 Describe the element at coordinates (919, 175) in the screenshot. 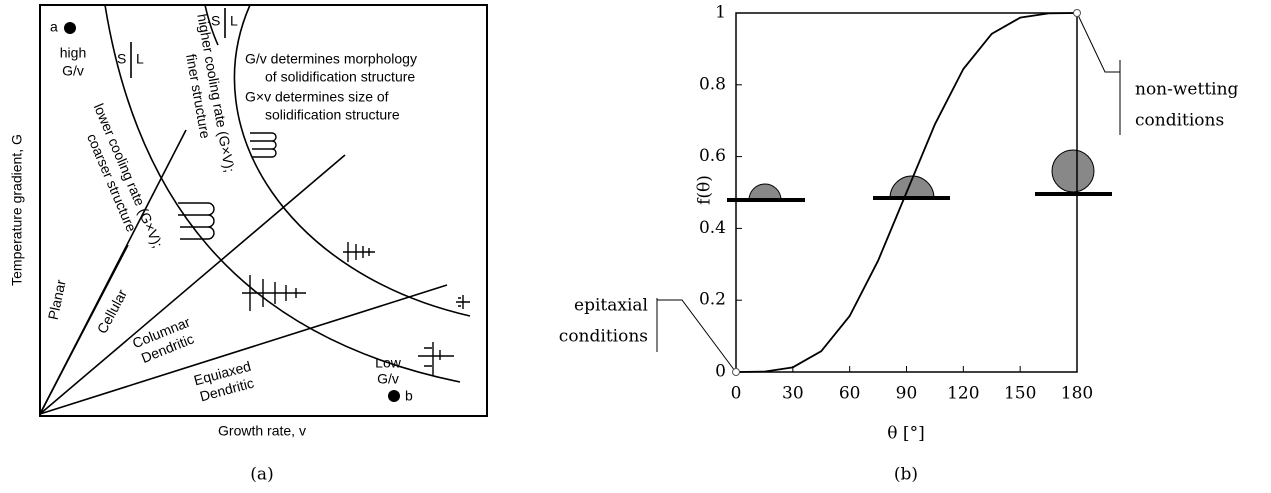

I see `droplets` at that location.